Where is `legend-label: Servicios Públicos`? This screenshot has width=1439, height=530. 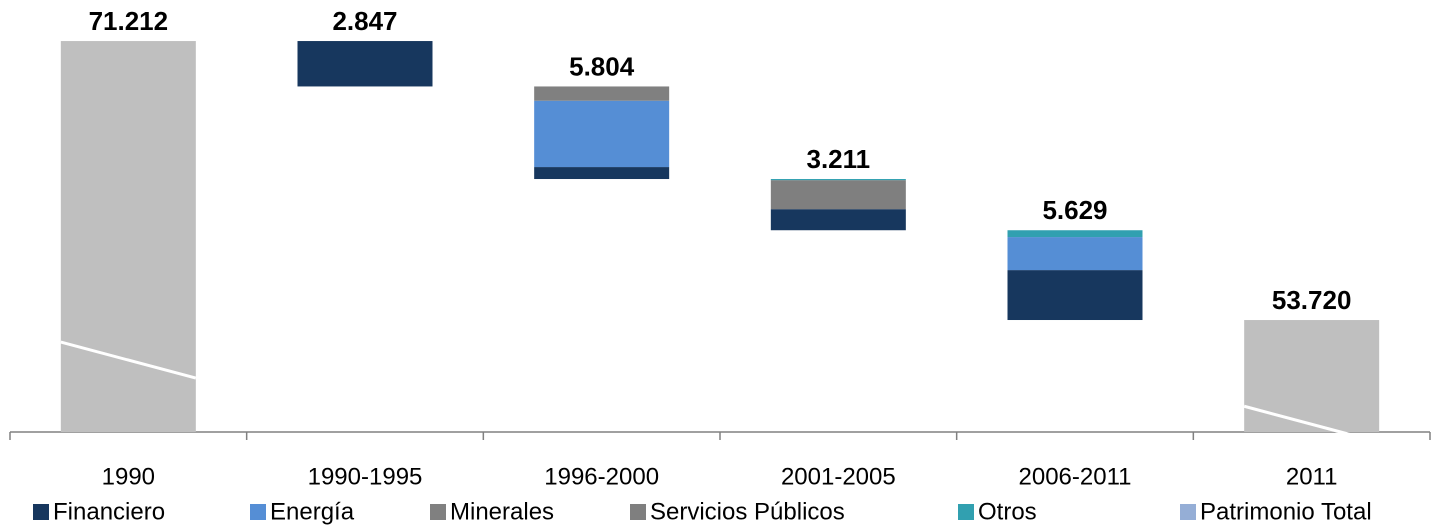 legend-label: Servicios Públicos is located at coordinates (747, 511).